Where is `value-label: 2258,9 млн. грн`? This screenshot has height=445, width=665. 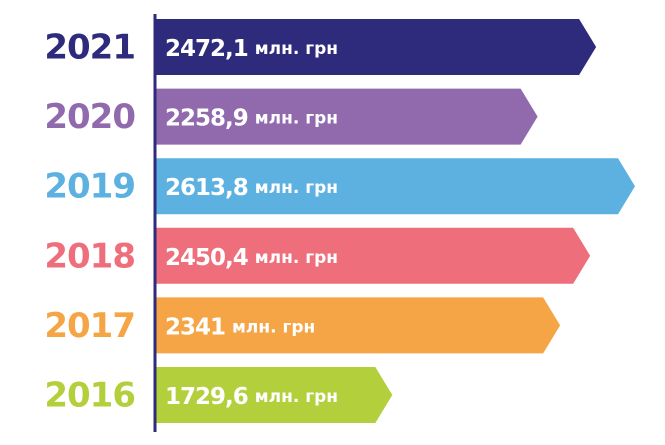 value-label: 2258,9 млн. грн is located at coordinates (251, 118).